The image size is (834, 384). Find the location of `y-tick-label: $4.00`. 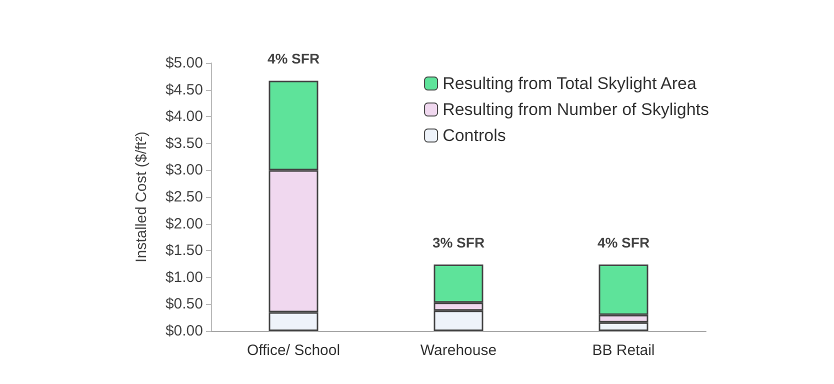

y-tick-label: $4.00 is located at coordinates (184, 117).